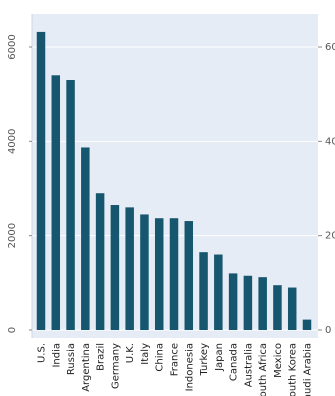 The image size is (335, 396). What do you see at coordinates (248, 365) in the screenshot?
I see `category-label: Australia` at bounding box center [248, 365].